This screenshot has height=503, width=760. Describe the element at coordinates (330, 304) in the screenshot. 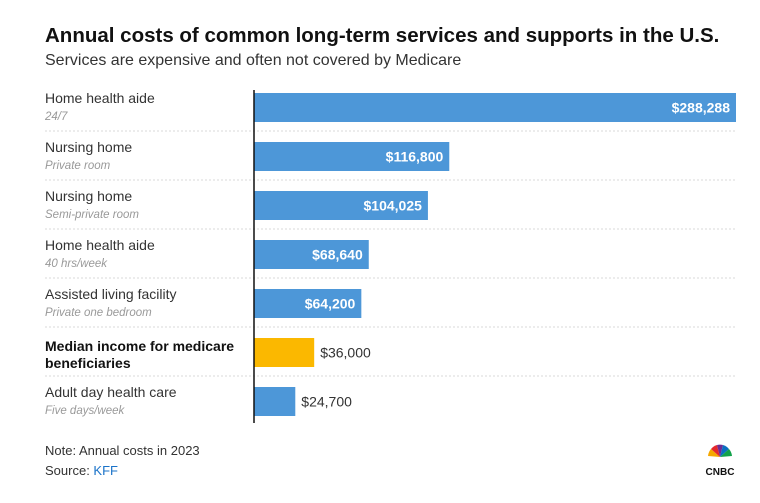

I see `data-label: $64,200` at that location.